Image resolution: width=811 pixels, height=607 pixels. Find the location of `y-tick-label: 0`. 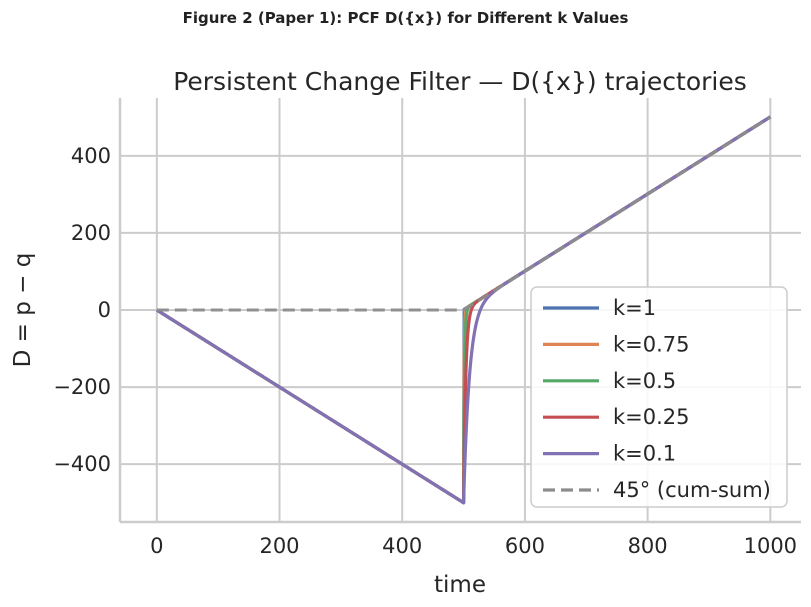

y-tick-label: 0 is located at coordinates (104, 310).